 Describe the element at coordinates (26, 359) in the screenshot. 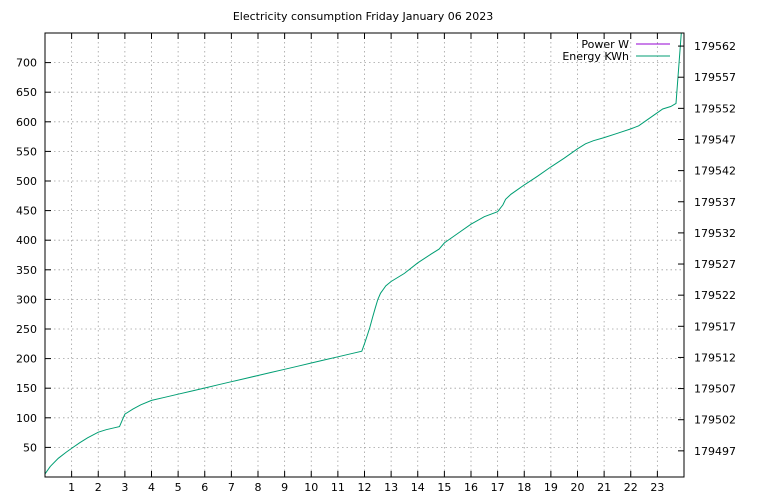

I see `y-tick-label: 200` at that location.